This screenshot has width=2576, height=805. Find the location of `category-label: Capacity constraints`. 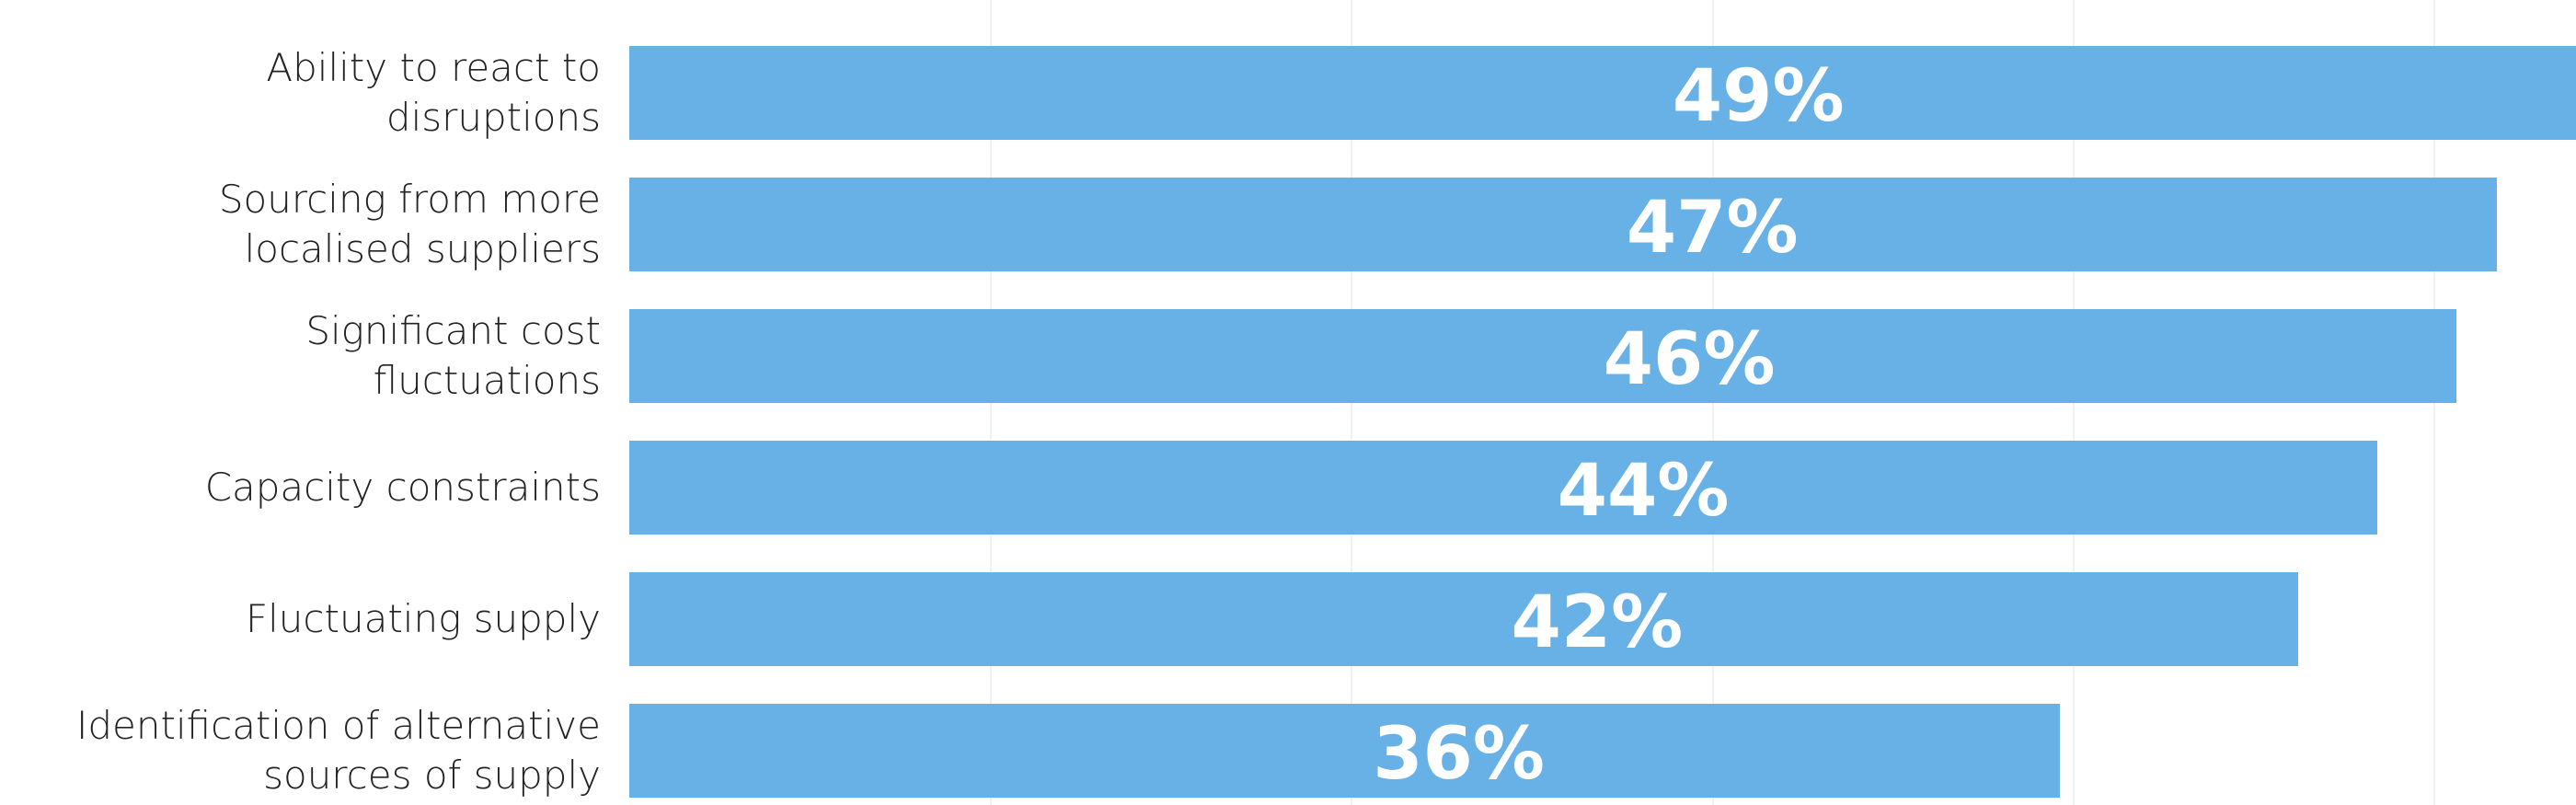

category-label: Capacity constraints is located at coordinates (402, 487).